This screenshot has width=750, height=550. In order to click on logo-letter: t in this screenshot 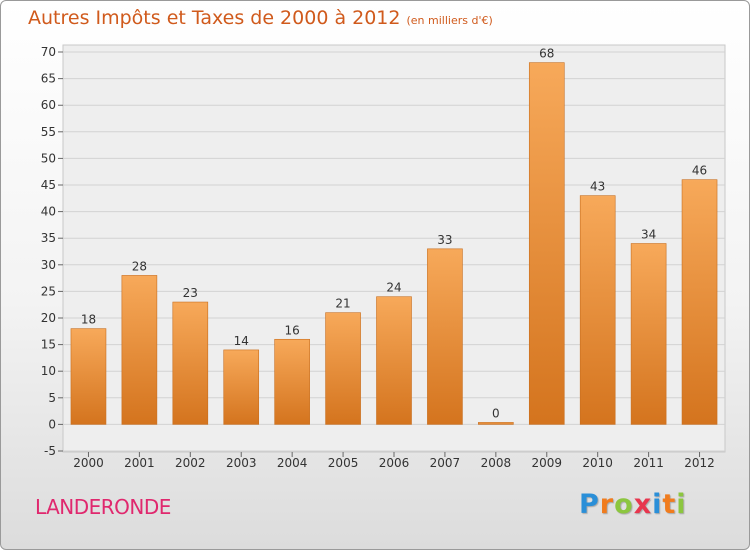, I will do `click(669, 504)`.